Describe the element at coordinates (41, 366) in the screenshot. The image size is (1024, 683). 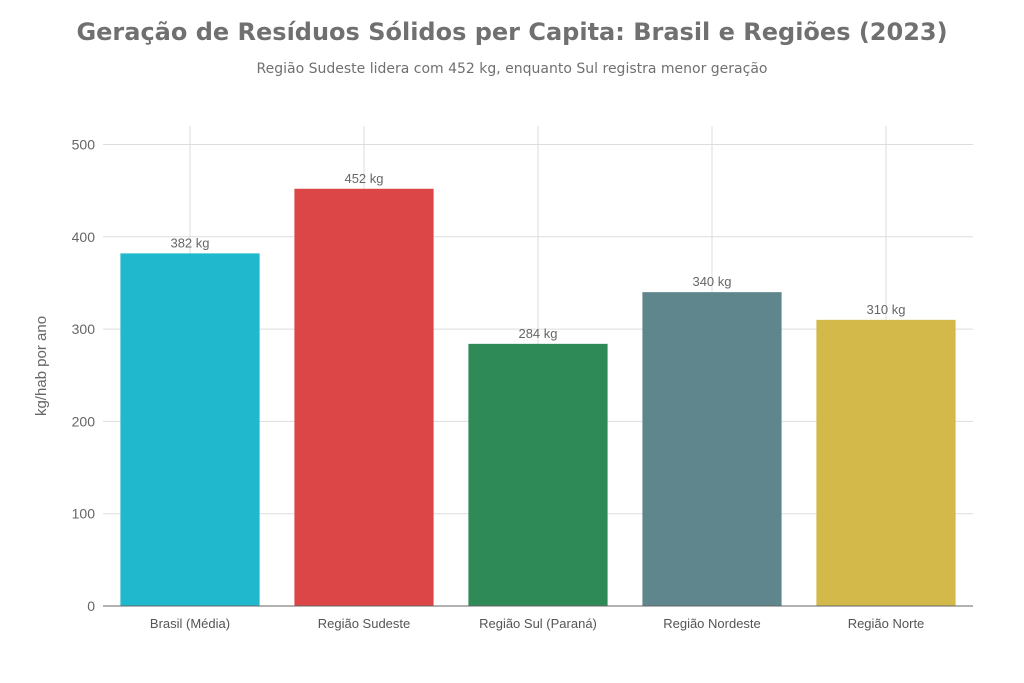
I see `y-axis-title: kg/hab por ano` at that location.